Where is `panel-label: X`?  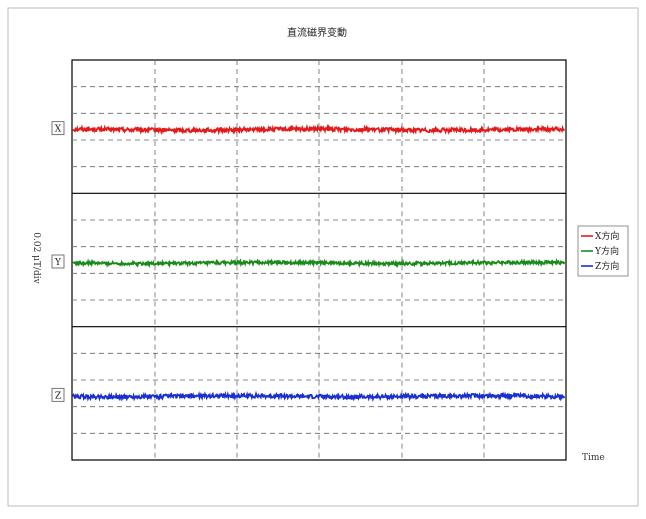
panel-label: X is located at coordinates (58, 130).